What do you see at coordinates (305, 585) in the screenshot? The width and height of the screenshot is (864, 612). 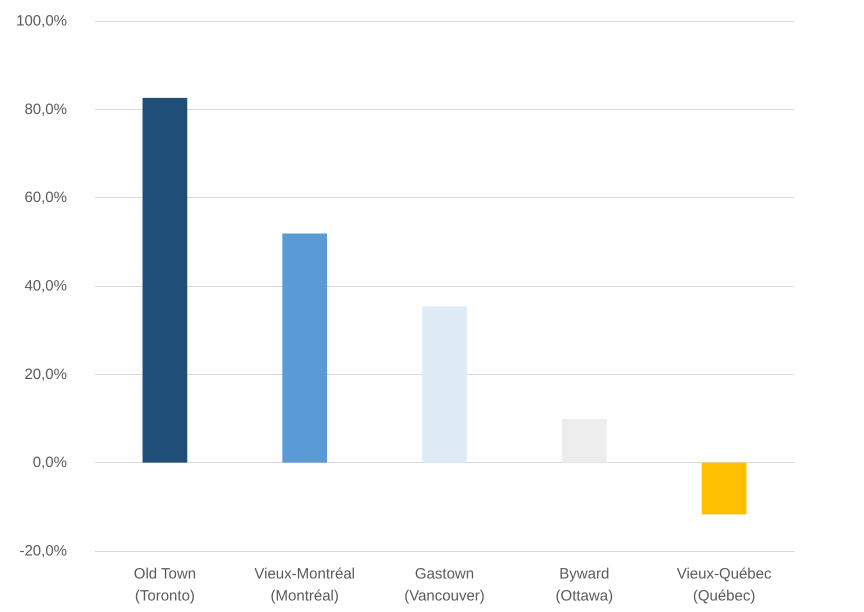 I see `x-tick-label: Vieux-Montréal (Montréal)` at bounding box center [305, 585].